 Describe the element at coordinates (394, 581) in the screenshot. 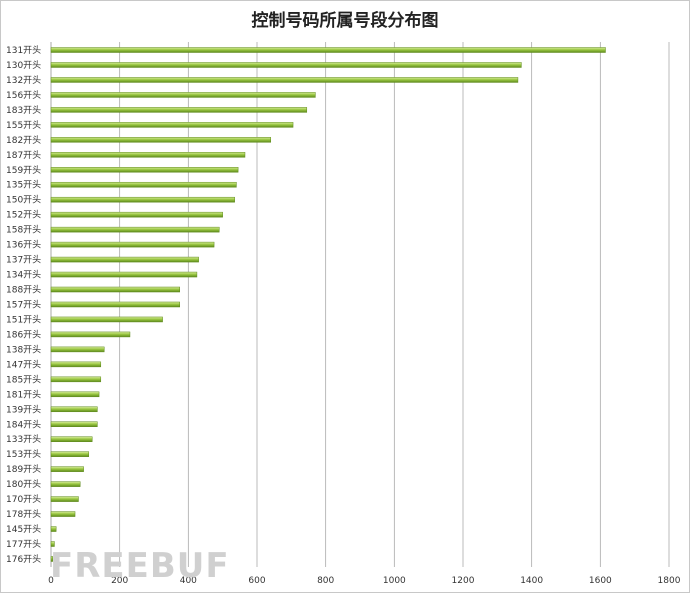

I see `x-tick-label: 1000` at that location.